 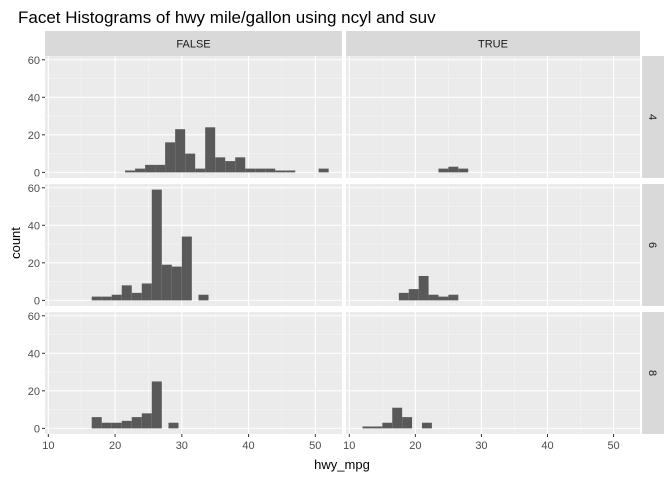 I want to click on strip-row-label: 4, so click(x=652, y=117).